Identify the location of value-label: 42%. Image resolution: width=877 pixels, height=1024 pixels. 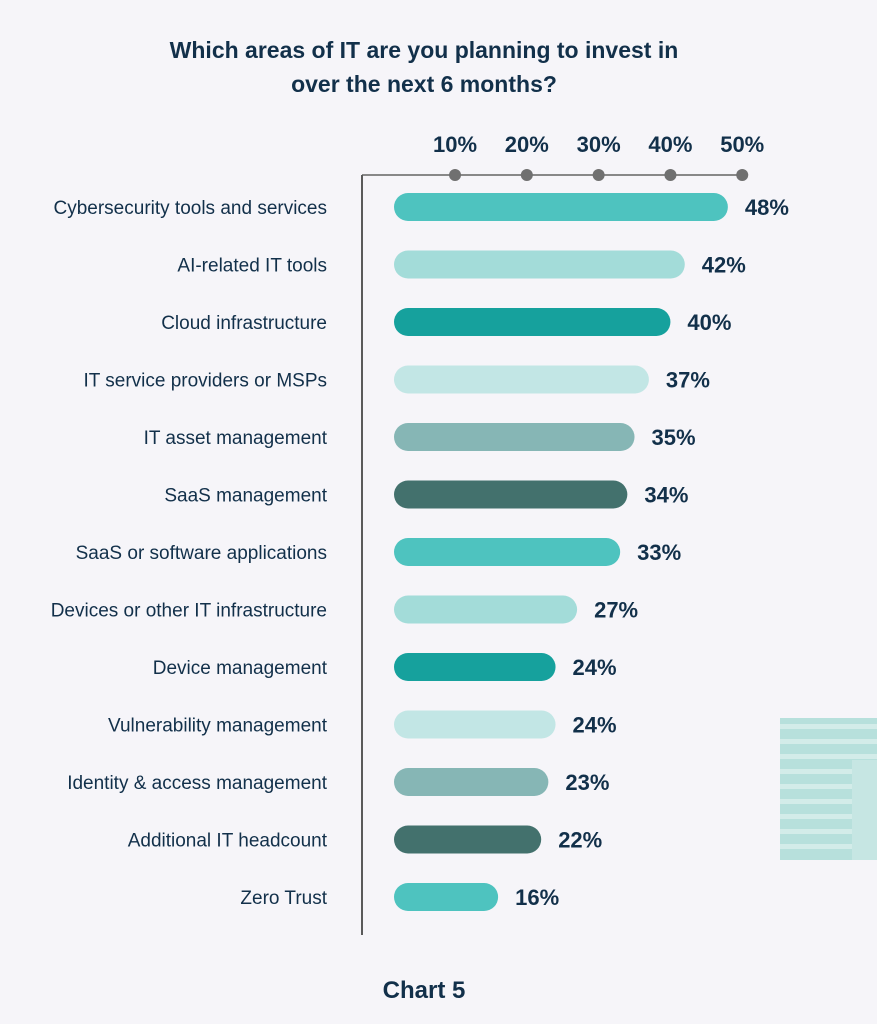
(724, 265).